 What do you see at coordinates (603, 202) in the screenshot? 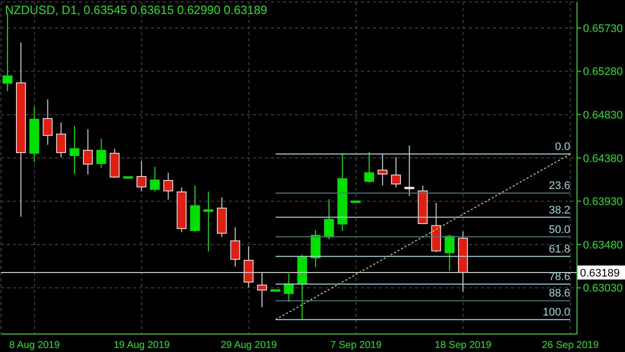
I see `y-tick-label: 0.63930` at bounding box center [603, 202].